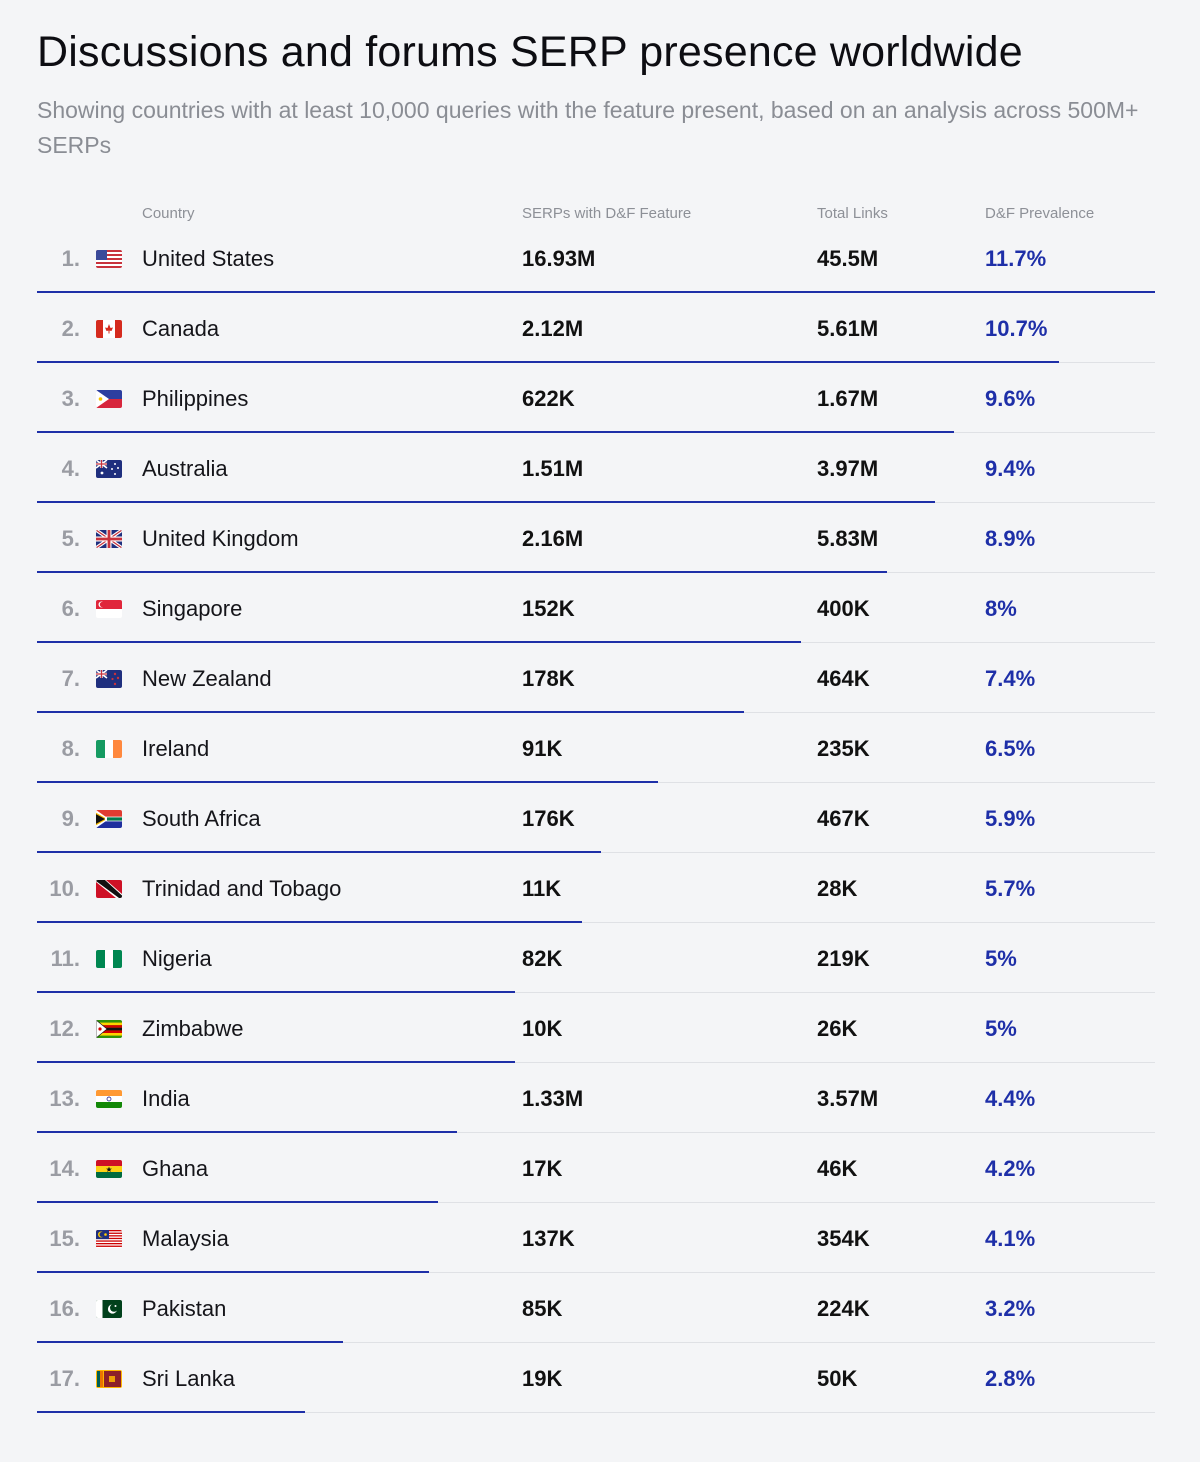  I want to click on row-rank: 12., so click(64, 1028).